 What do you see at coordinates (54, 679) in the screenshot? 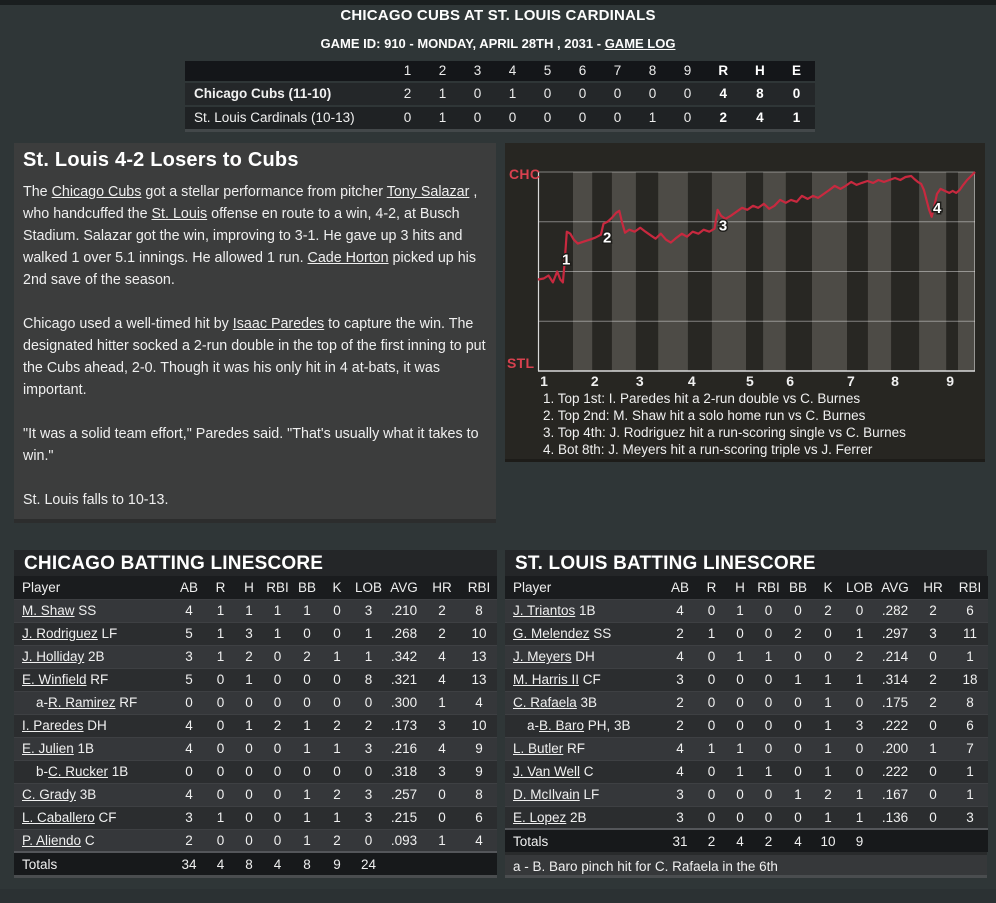
I see `player-link: E. Winfield` at bounding box center [54, 679].